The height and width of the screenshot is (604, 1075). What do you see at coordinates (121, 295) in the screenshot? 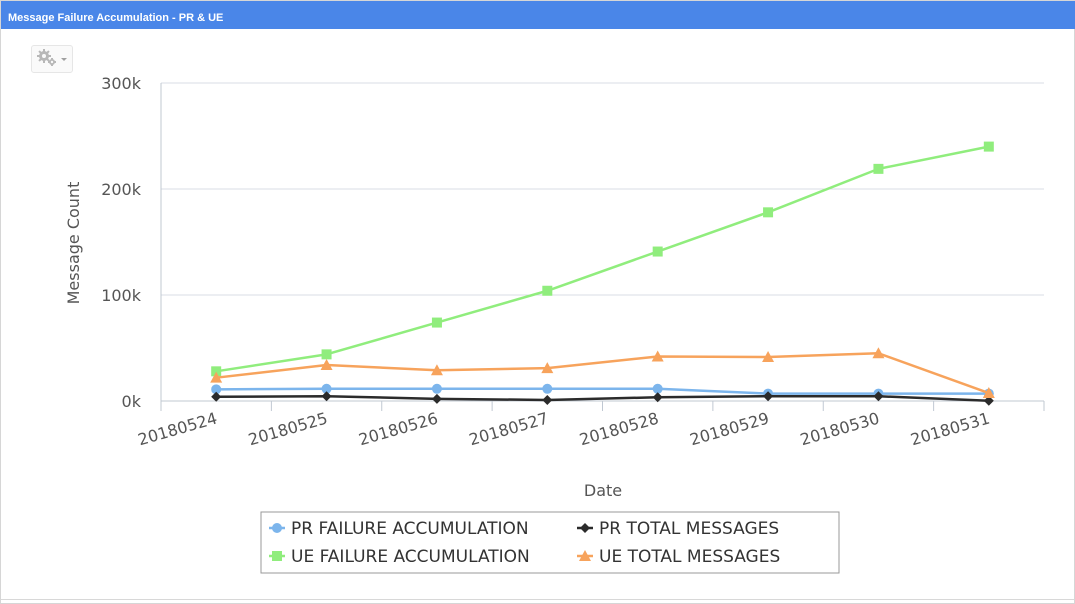
I see `y-tick-label: 100k` at bounding box center [121, 295].